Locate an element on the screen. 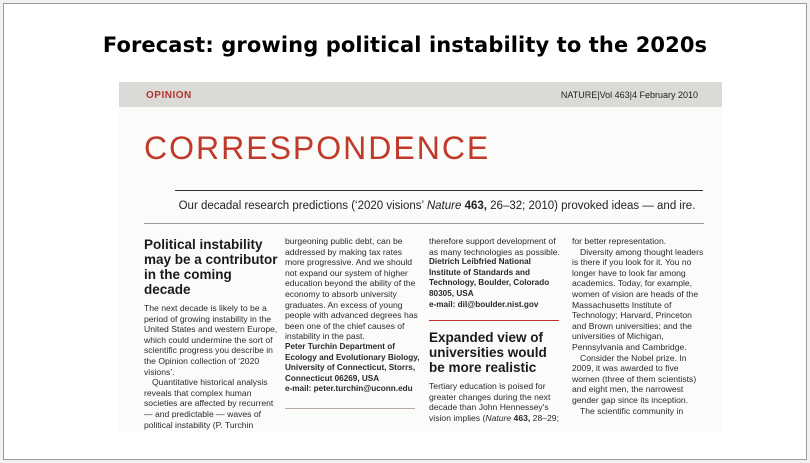  strap-text-post: 26–32; 2010) provoked ideas — and ire. is located at coordinates (591, 206).